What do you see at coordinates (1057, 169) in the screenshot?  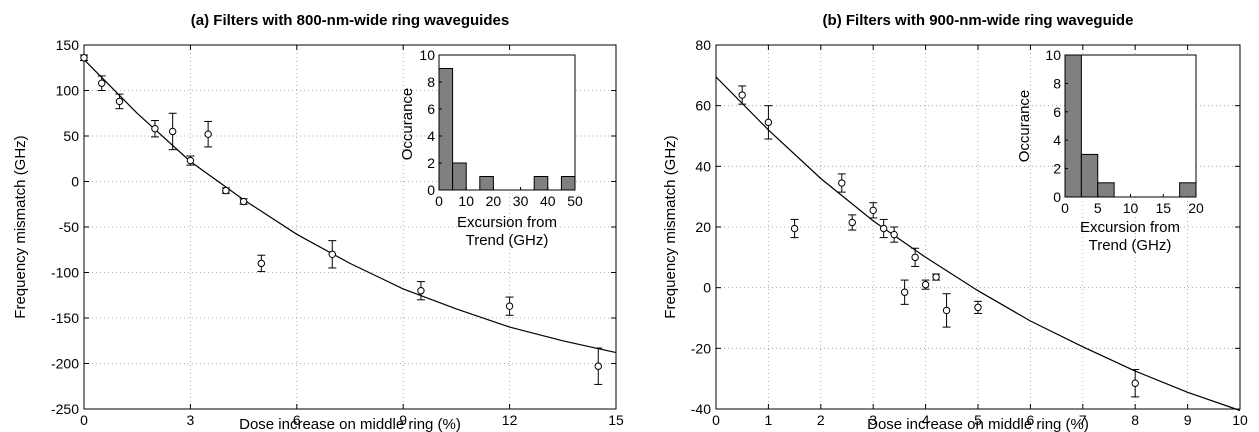 I see `inset-y-tick-label: 2` at bounding box center [1057, 169].